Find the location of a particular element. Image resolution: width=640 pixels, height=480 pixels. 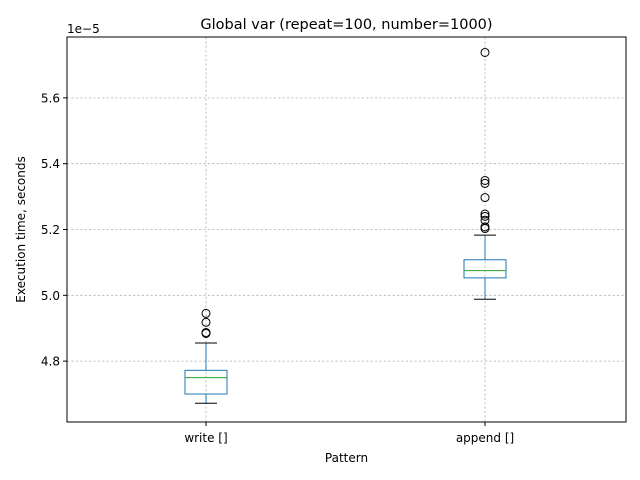

y-tick-label: 5.6 is located at coordinates (50, 98).